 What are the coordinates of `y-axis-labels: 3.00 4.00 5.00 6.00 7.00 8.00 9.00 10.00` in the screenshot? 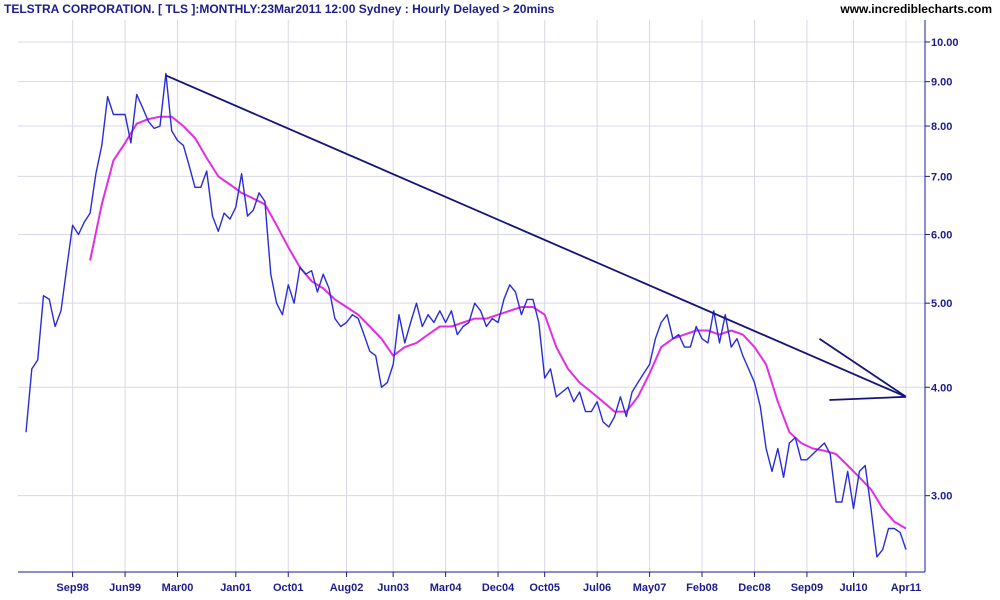 It's located at (945, 270).